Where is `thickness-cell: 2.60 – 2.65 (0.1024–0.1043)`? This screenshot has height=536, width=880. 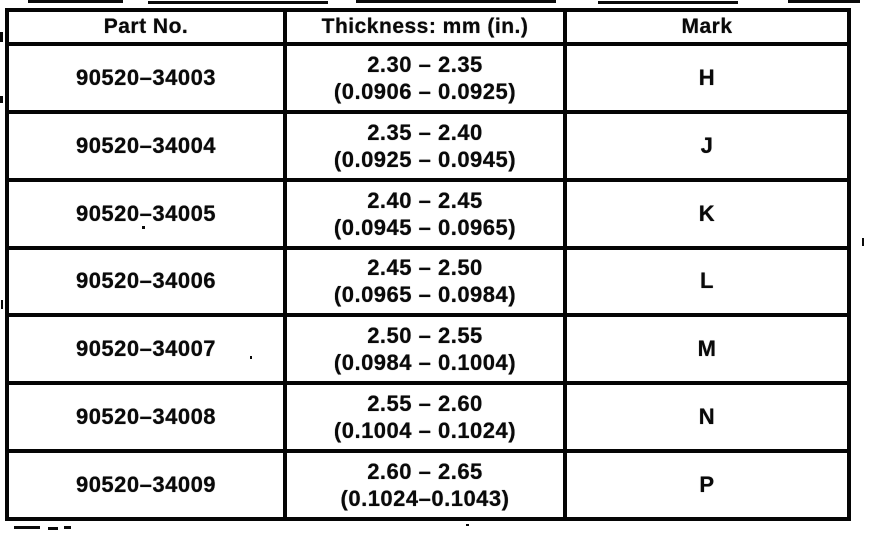
thickness-cell: 2.60 – 2.65 (0.1024–0.1043) is located at coordinates (425, 485).